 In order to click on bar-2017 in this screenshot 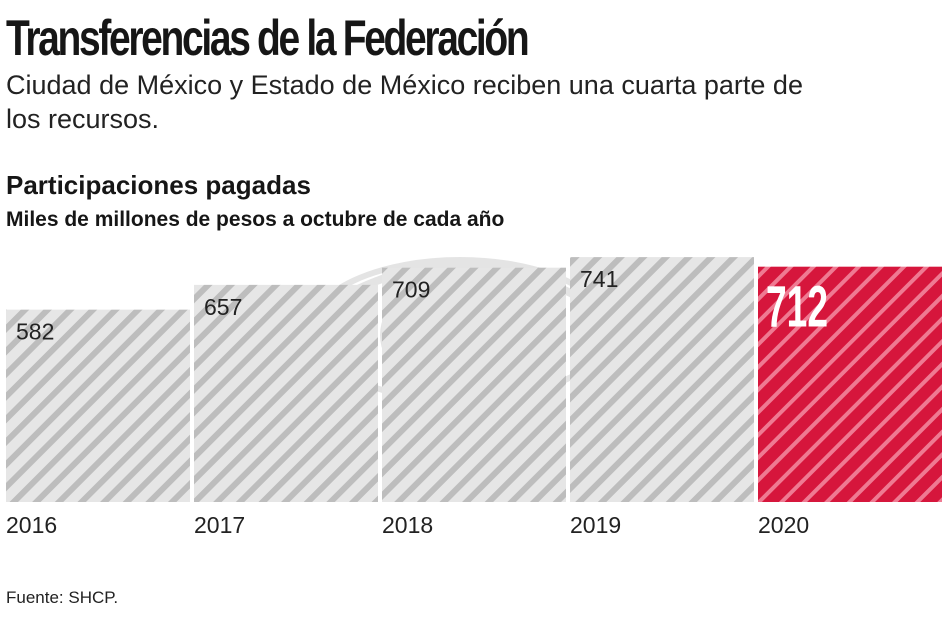, I will do `click(286, 393)`.